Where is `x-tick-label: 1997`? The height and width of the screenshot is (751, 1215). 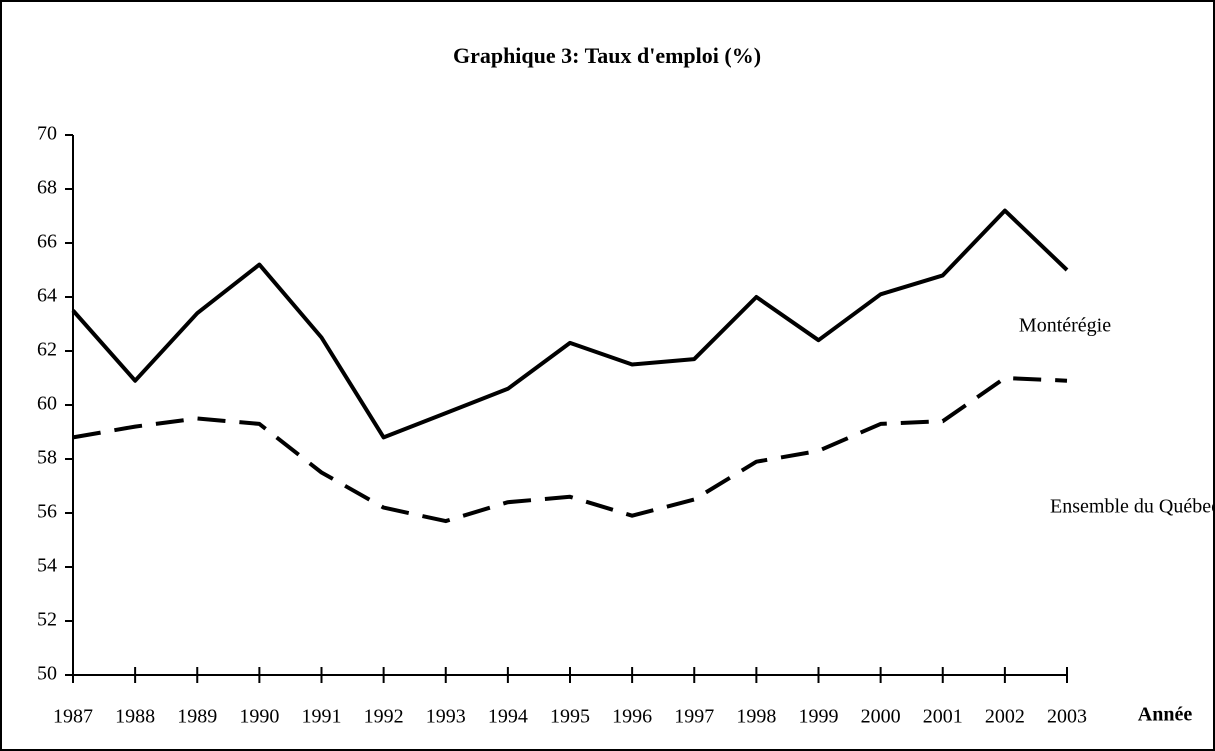
x-tick-label: 1997 is located at coordinates (694, 717).